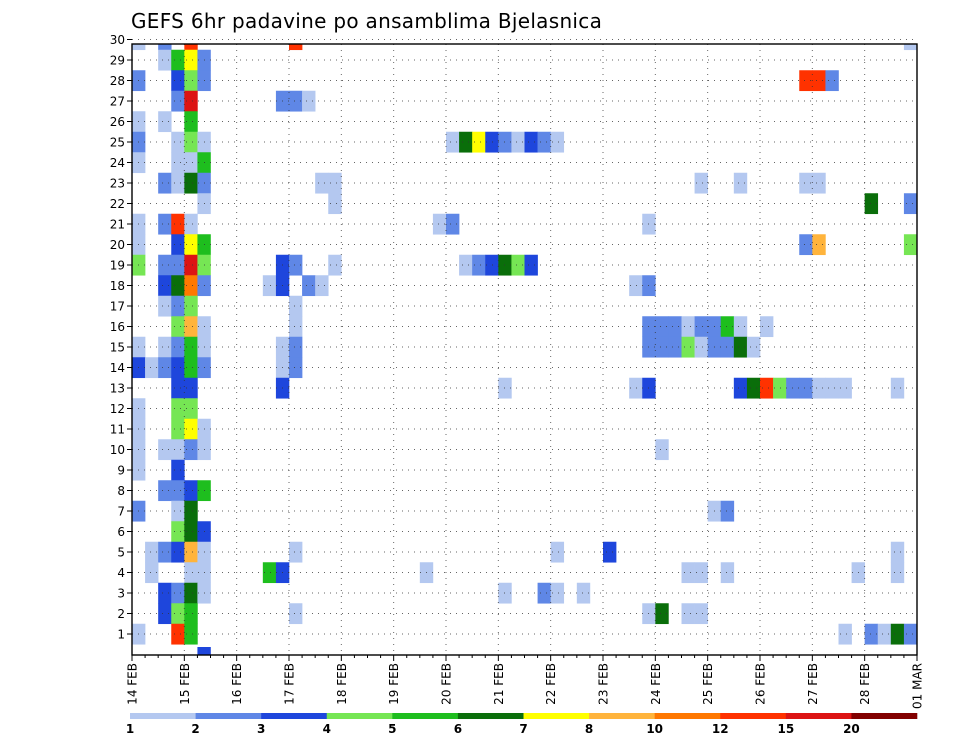 The image size is (960, 742). I want to click on y-tick-label: 9, so click(121, 471).